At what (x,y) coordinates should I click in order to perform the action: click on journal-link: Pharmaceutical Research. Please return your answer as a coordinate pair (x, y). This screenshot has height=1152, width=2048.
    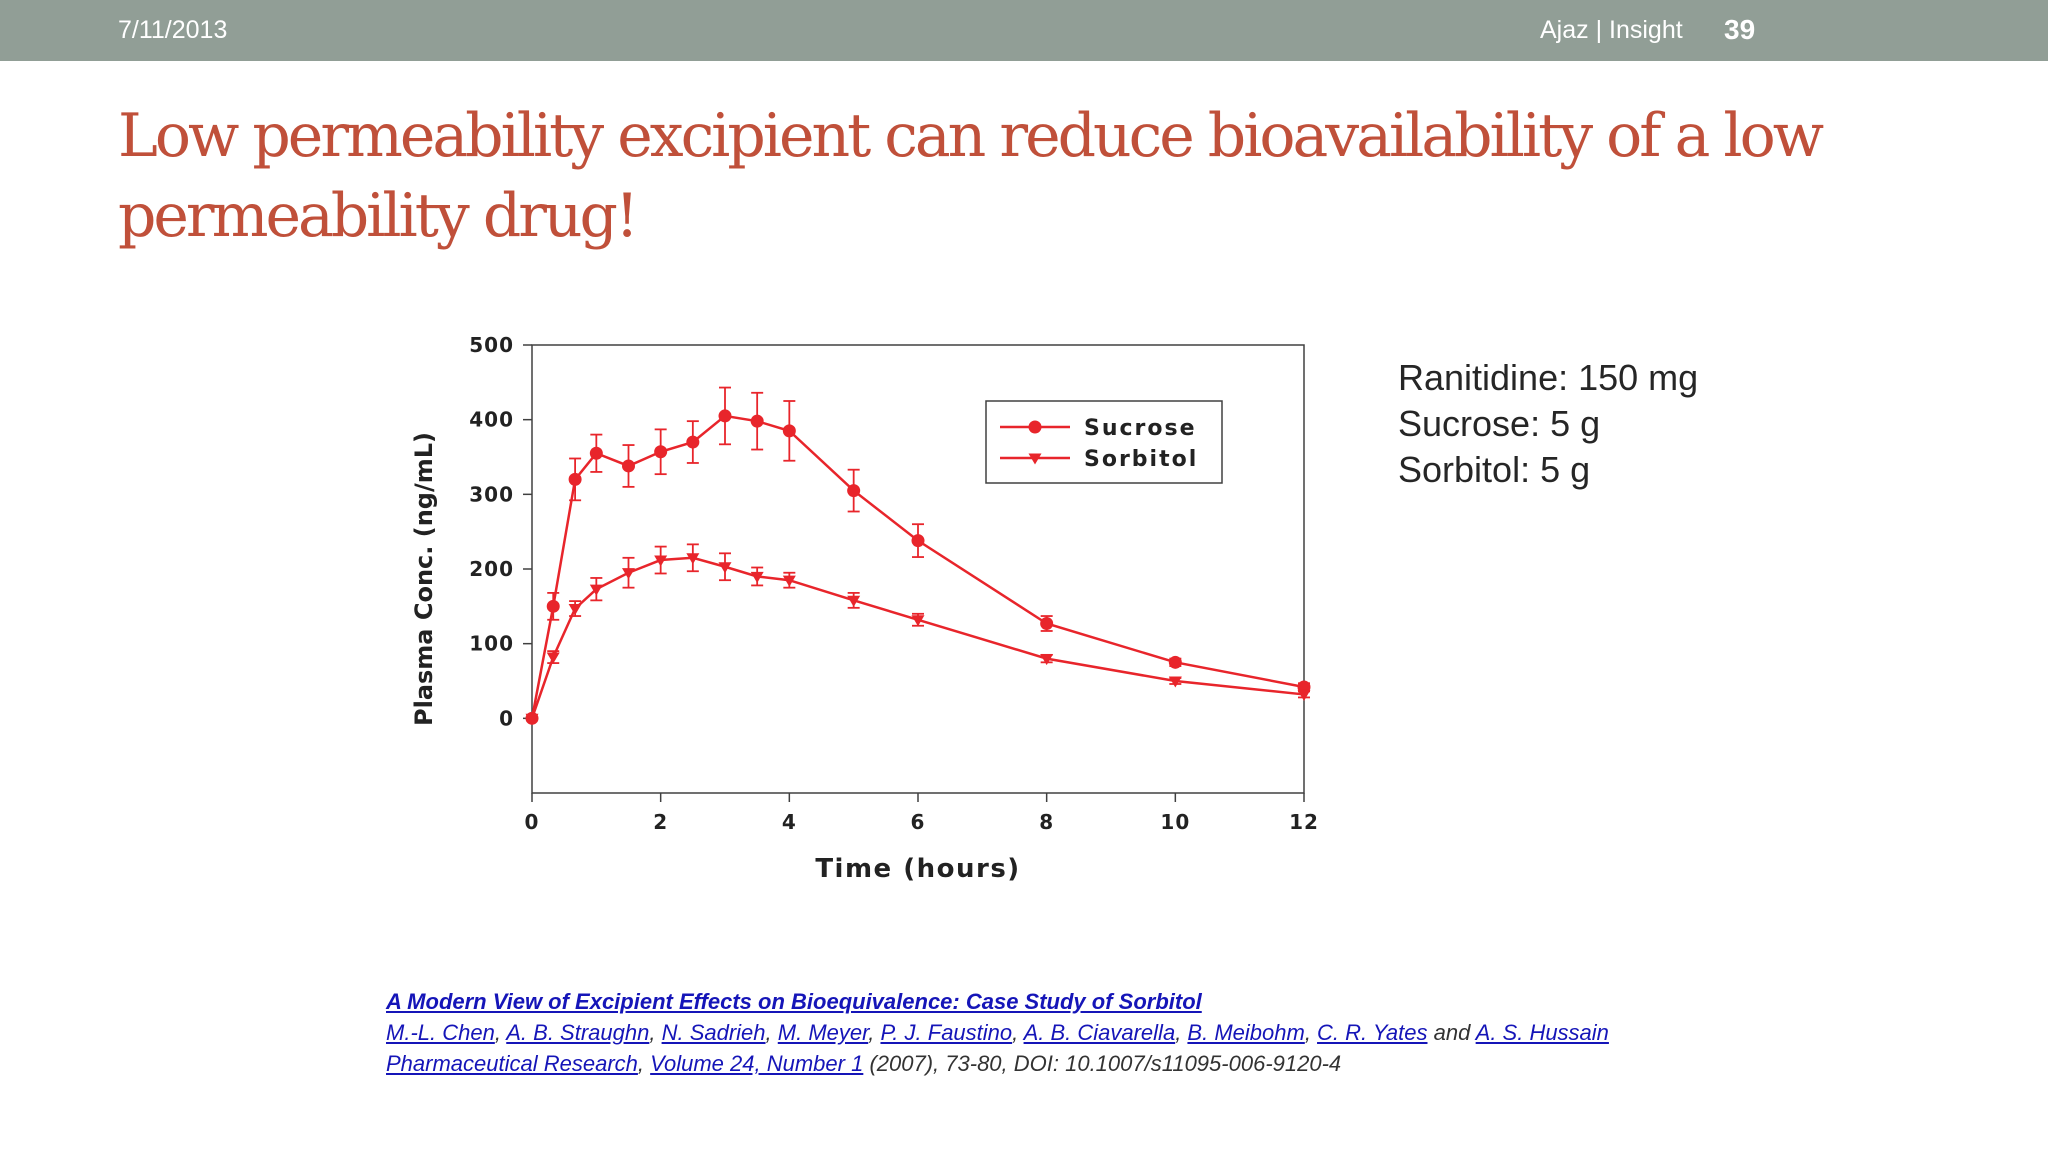
    Looking at the image, I should click on (512, 1063).